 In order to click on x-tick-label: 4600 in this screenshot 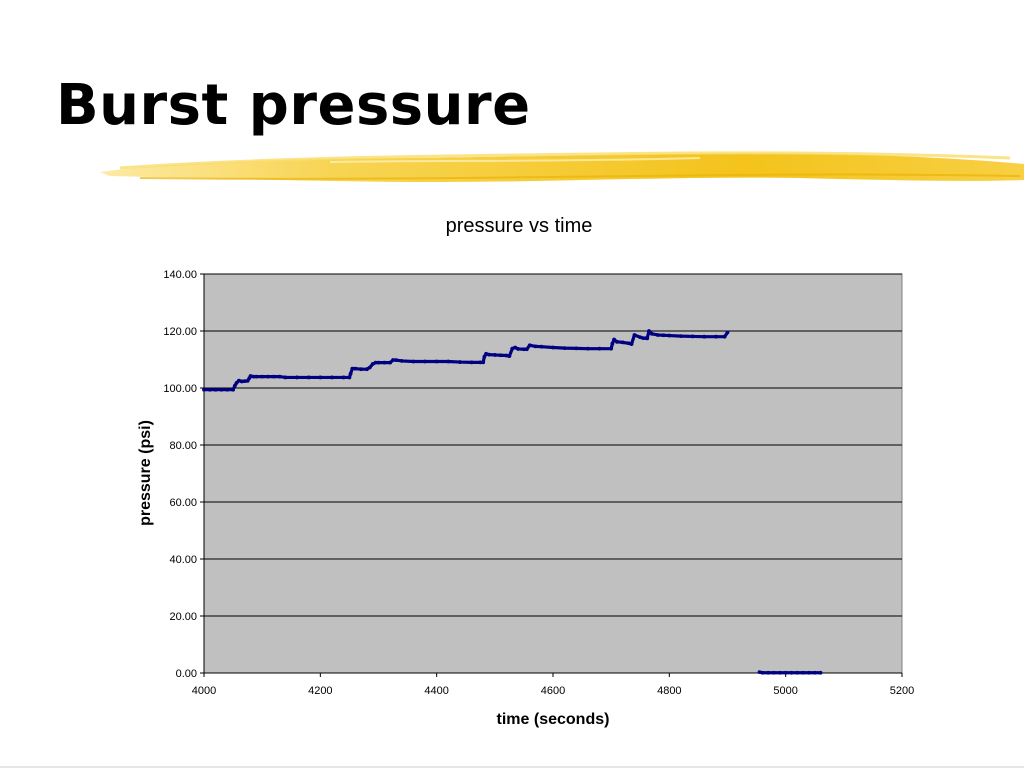, I will do `click(553, 691)`.